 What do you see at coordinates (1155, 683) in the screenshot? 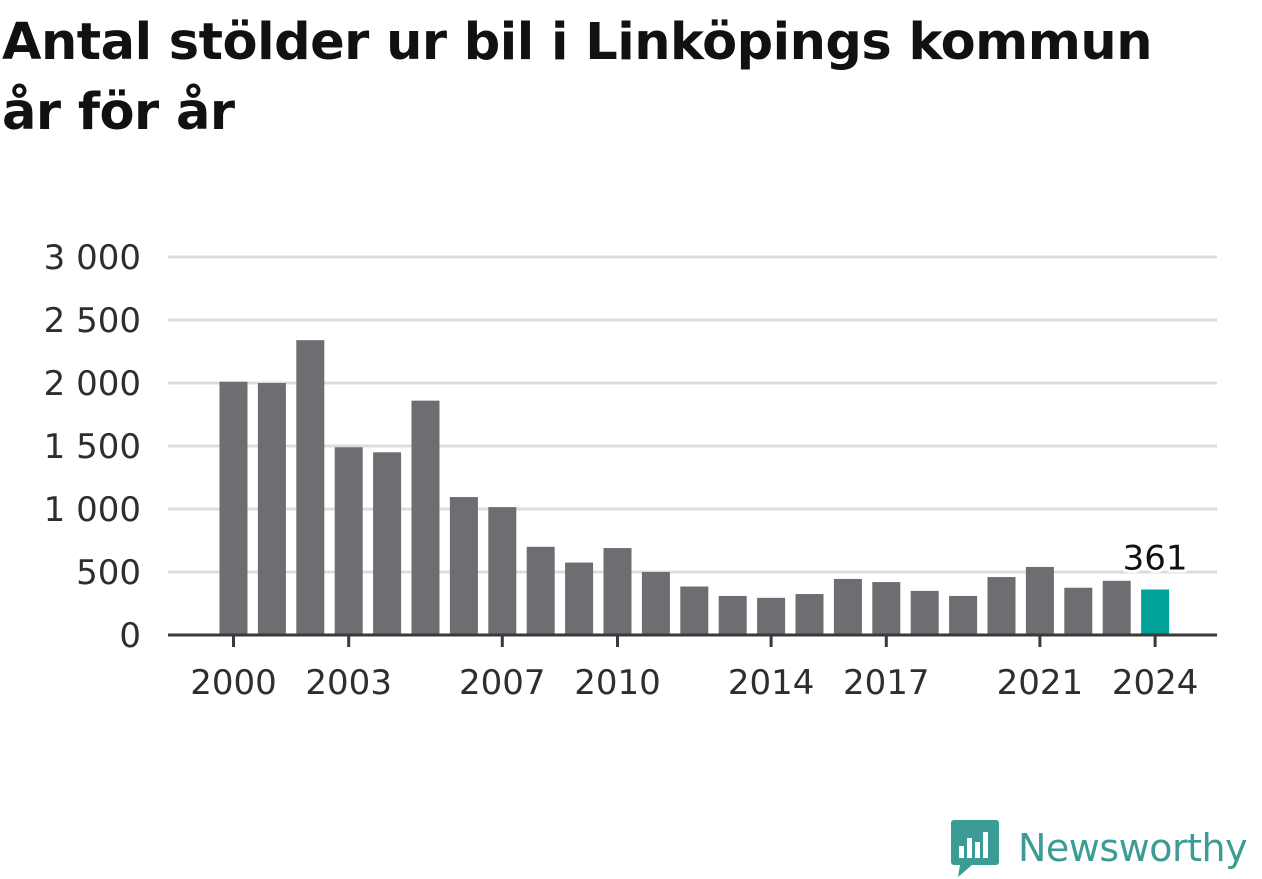
I see `x-tick-label: 2024` at bounding box center [1155, 683].